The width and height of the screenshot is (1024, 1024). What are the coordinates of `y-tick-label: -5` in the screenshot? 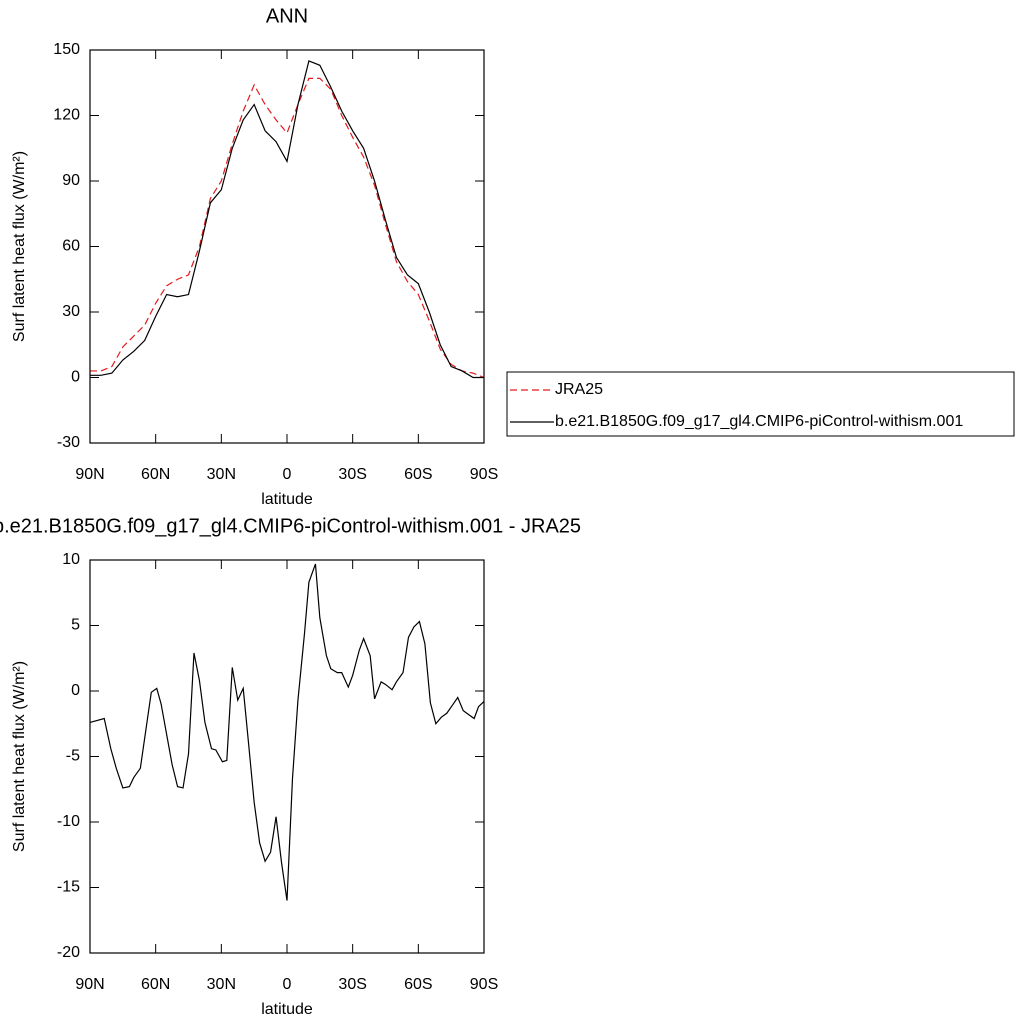 It's located at (73, 756).